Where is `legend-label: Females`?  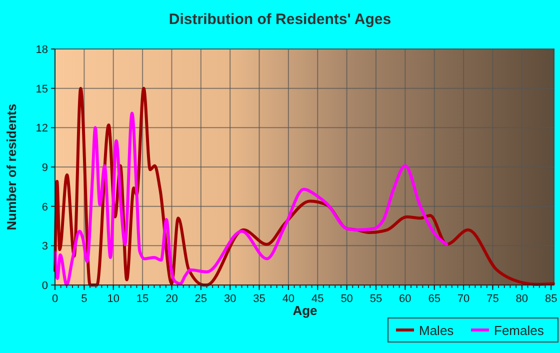 legend-label: Females is located at coordinates (519, 330).